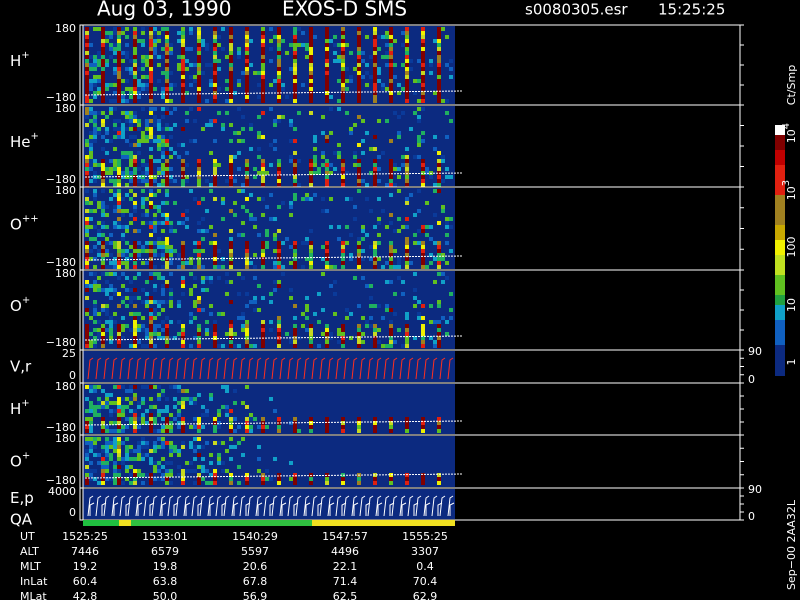 This screenshot has height=600, width=800. What do you see at coordinates (255, 581) in the screenshot?
I see `orbit-value: 67.8` at bounding box center [255, 581].